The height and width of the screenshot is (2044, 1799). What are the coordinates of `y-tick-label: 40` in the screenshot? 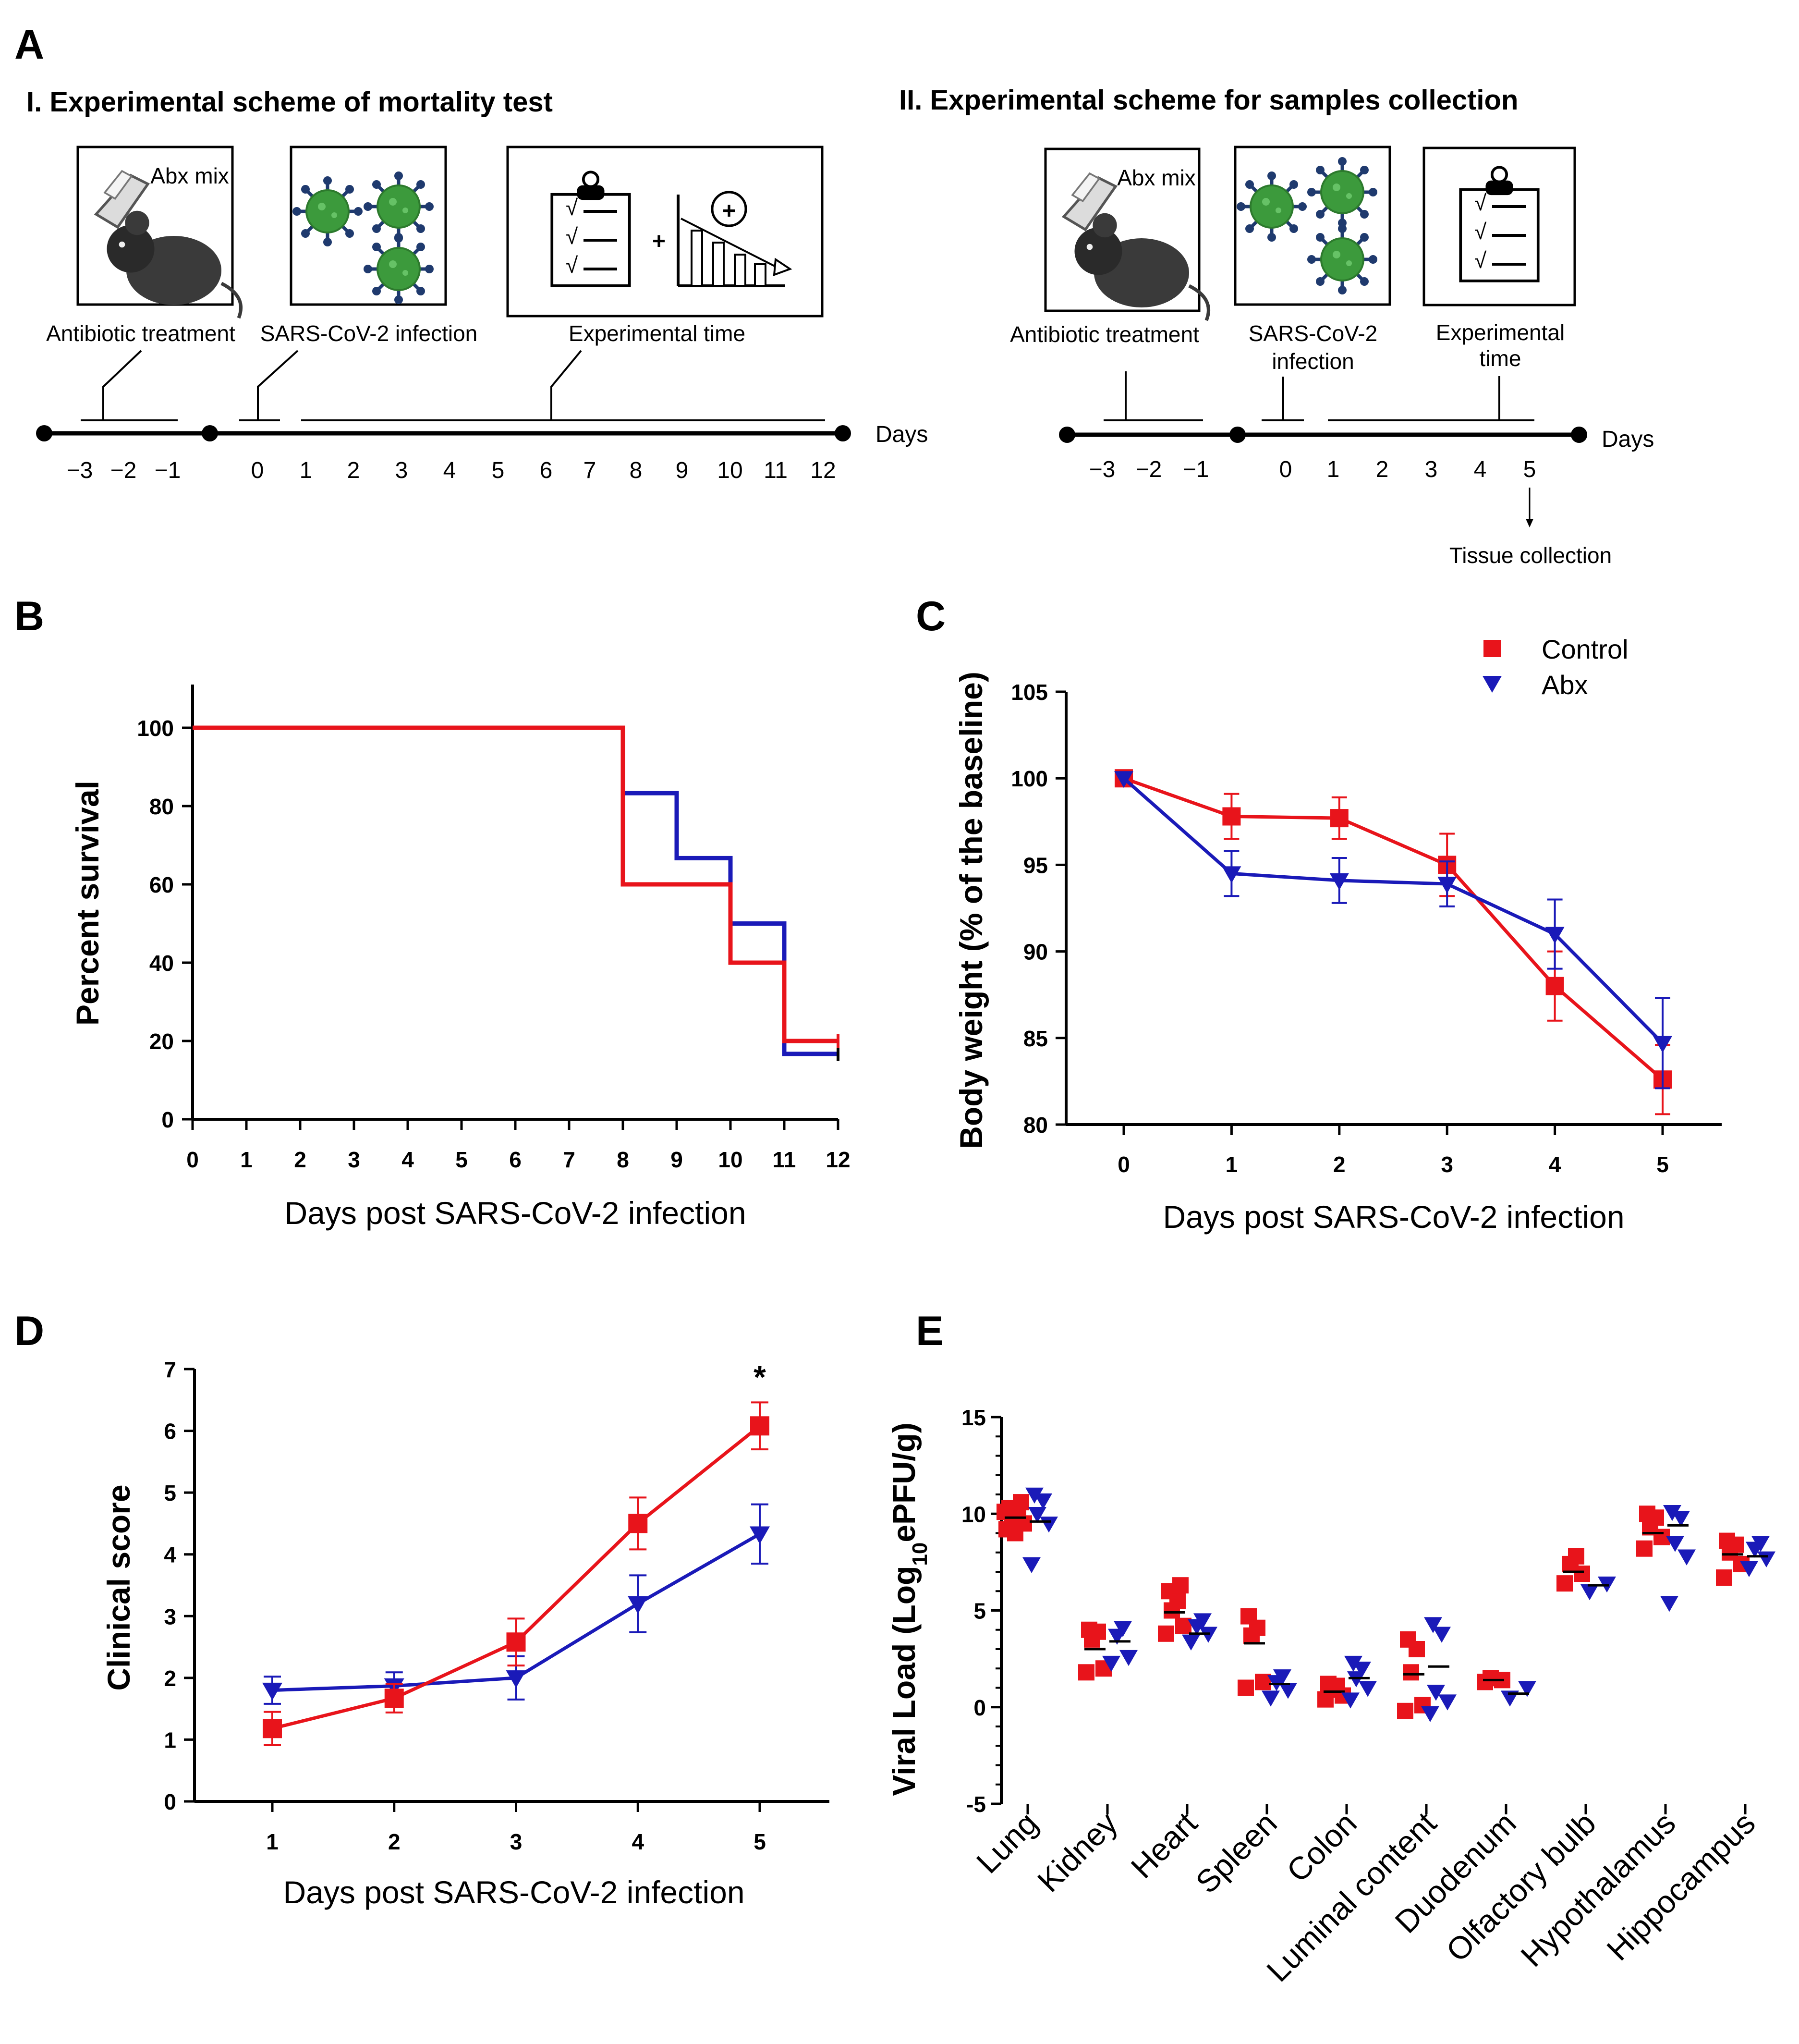 It's located at (161, 963).